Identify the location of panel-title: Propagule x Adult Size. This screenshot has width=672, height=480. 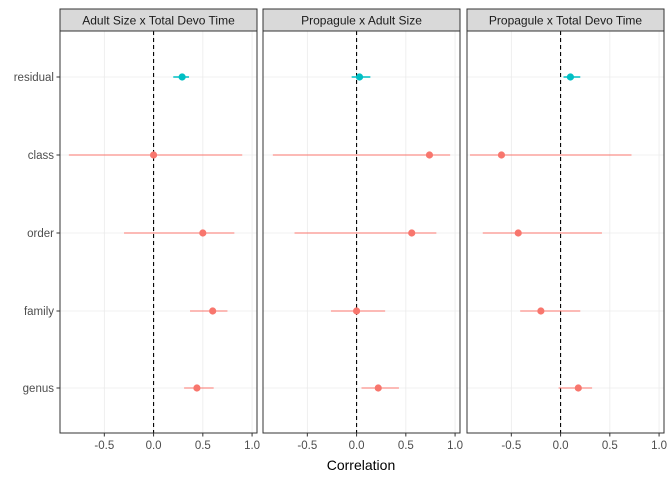
(361, 21).